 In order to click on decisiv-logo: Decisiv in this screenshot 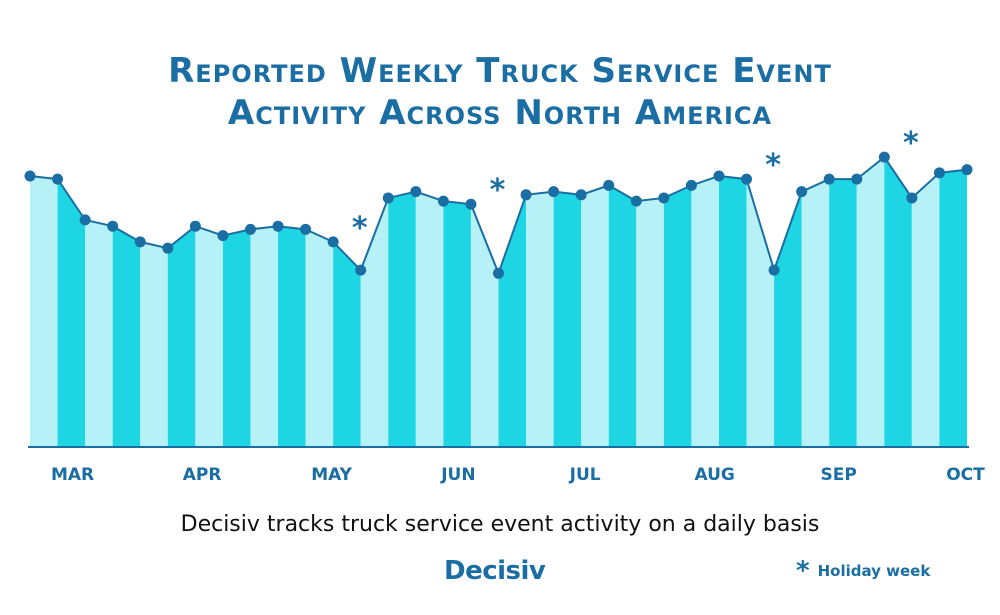, I will do `click(495, 571)`.